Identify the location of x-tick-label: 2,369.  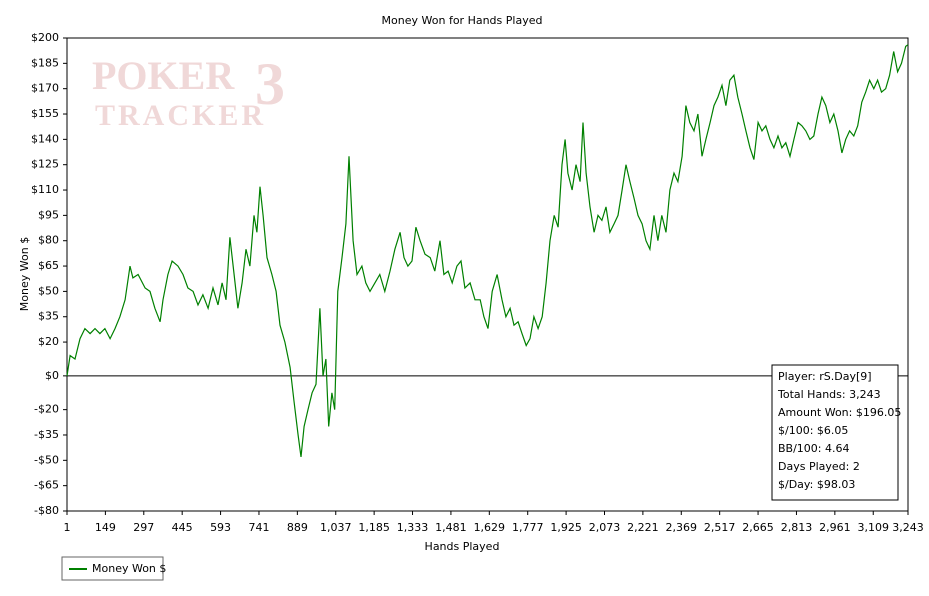
(682, 527).